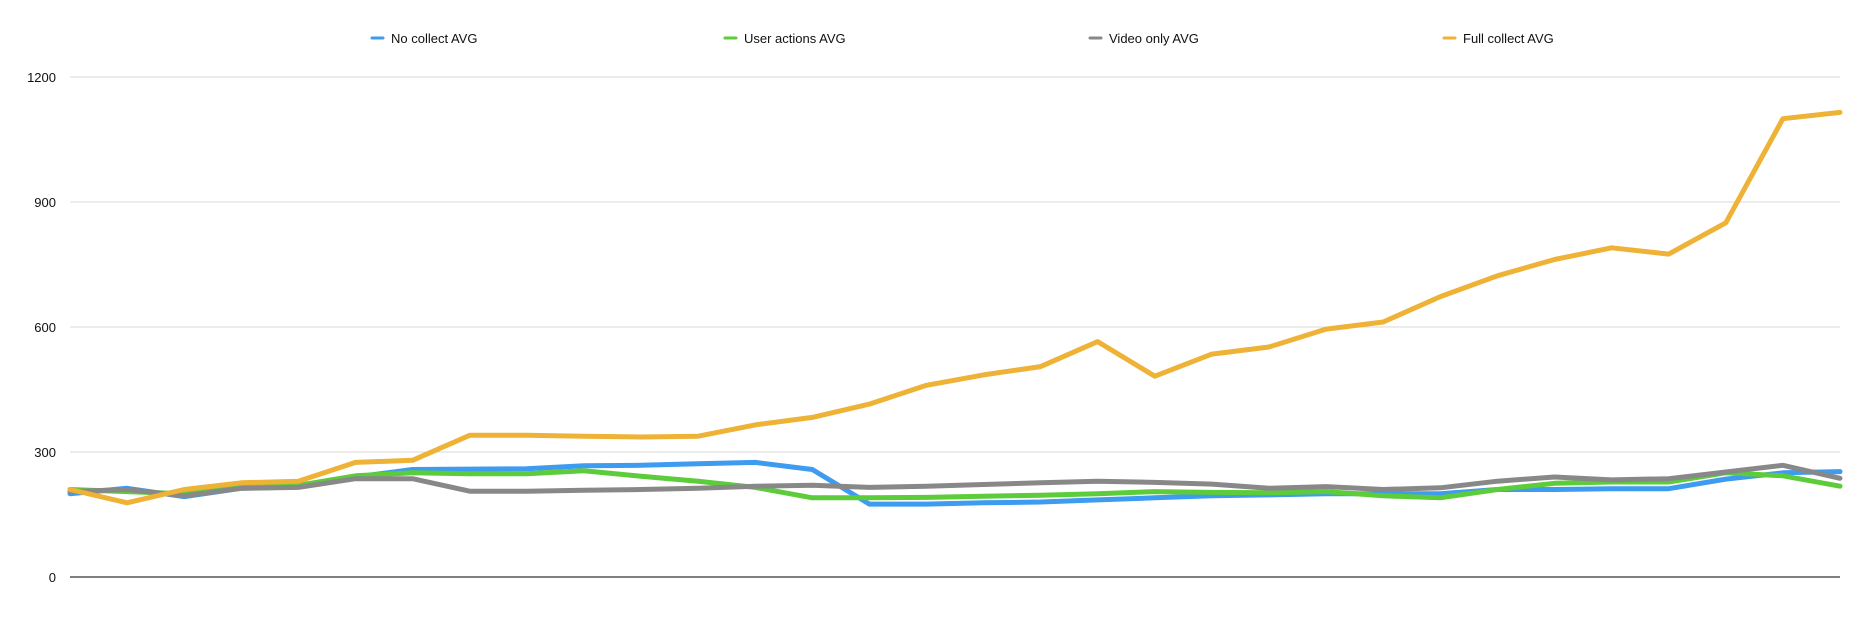 This screenshot has height=617, width=1867. Describe the element at coordinates (1154, 38) in the screenshot. I see `legend-label: Video only AVG` at that location.